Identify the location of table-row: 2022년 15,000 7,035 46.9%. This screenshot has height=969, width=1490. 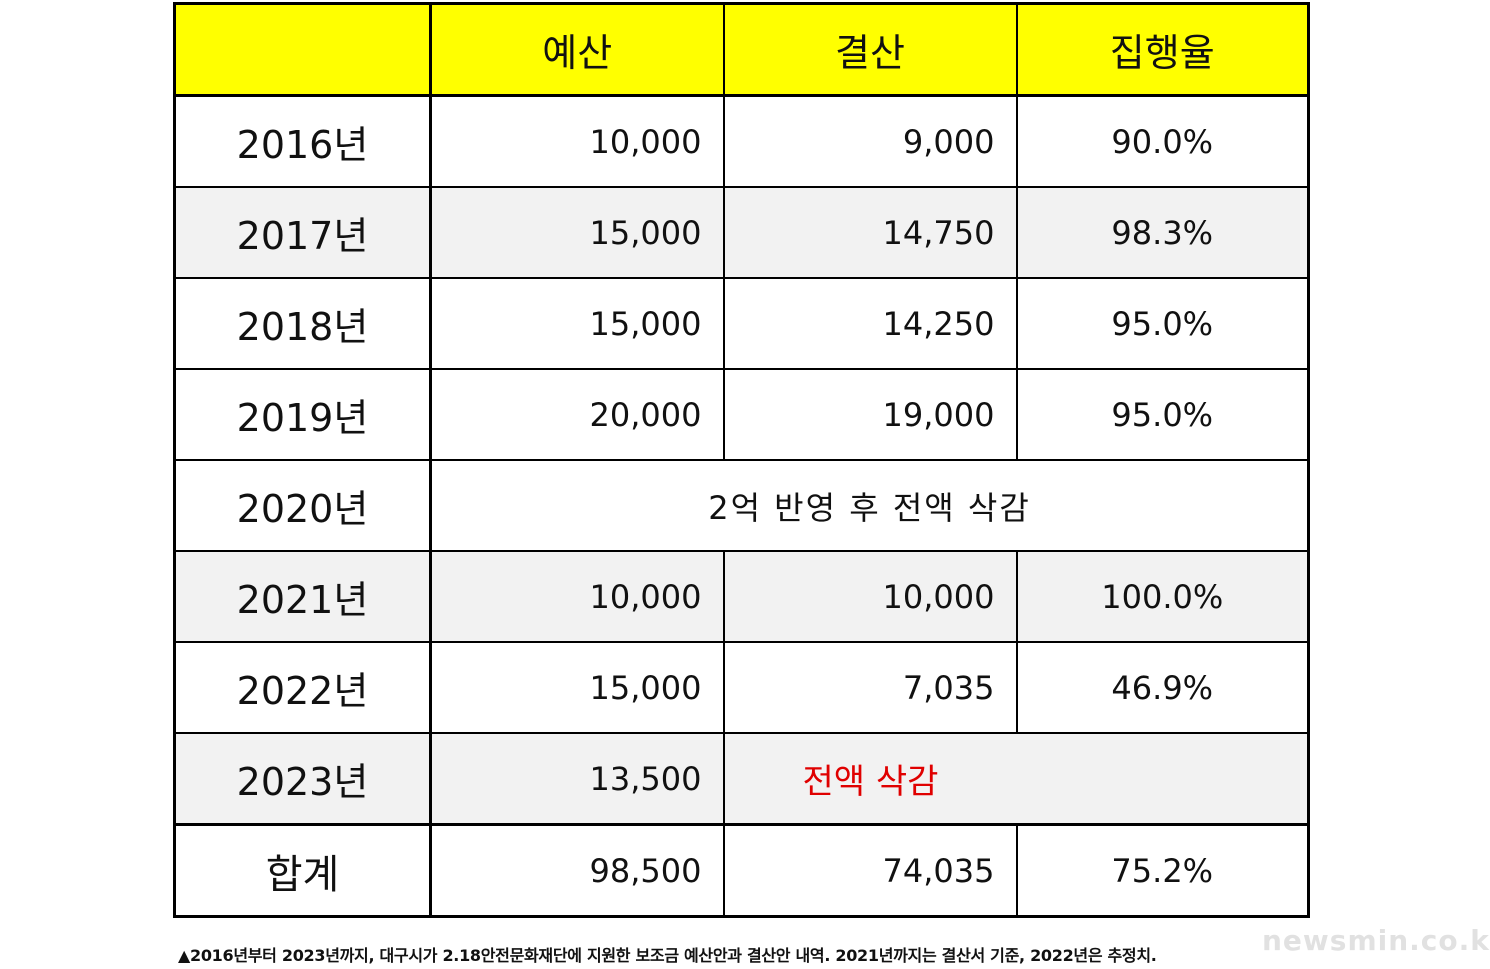
(741, 687).